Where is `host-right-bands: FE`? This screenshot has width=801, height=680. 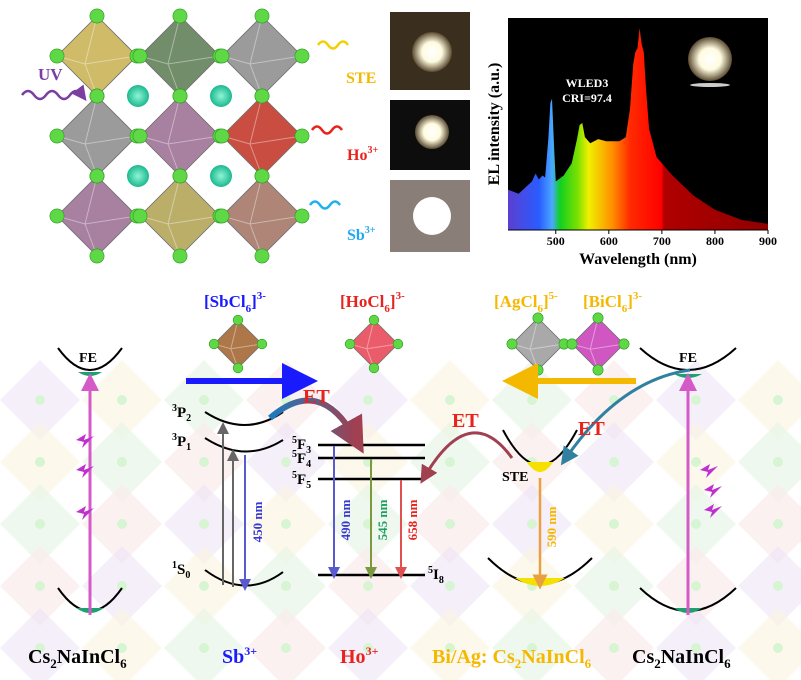 host-right-bands: FE is located at coordinates (688, 481).